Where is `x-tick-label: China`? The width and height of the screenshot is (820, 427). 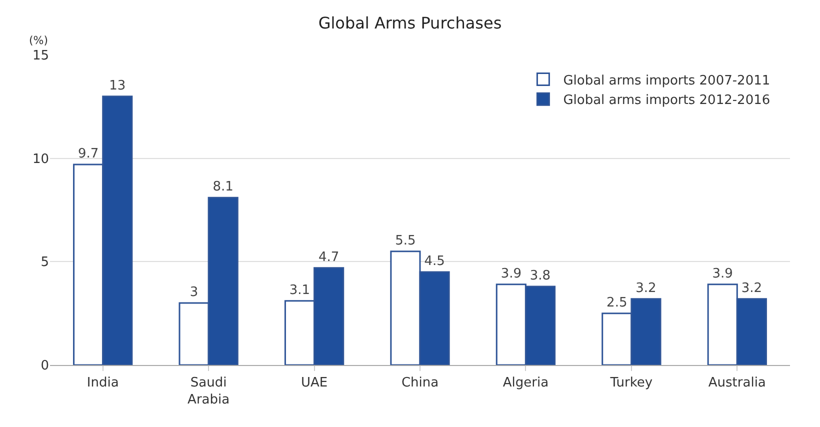
x-tick-label: China is located at coordinates (420, 383).